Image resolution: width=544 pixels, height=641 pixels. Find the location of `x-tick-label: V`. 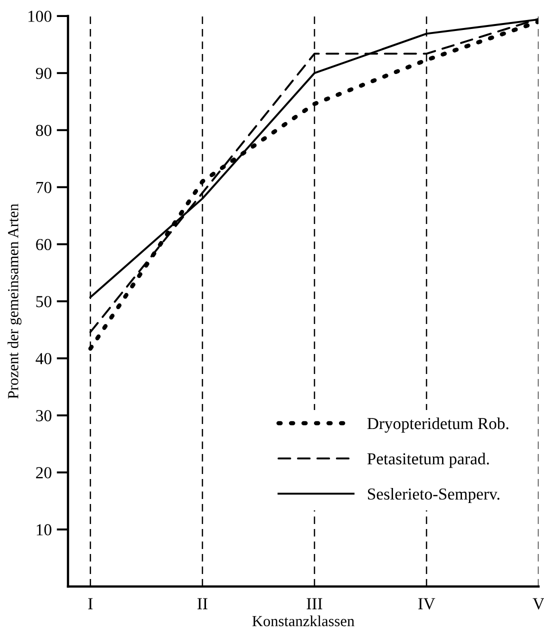

x-tick-label: V is located at coordinates (538, 604).